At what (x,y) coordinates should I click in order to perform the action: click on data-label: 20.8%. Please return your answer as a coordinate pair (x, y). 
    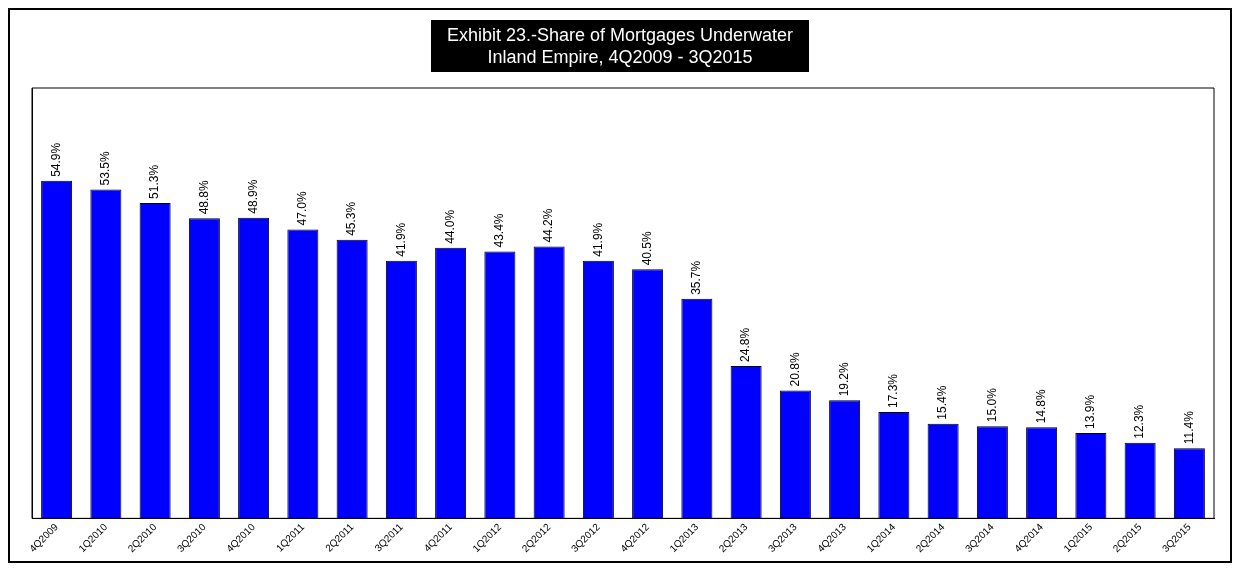
    Looking at the image, I should click on (794, 369).